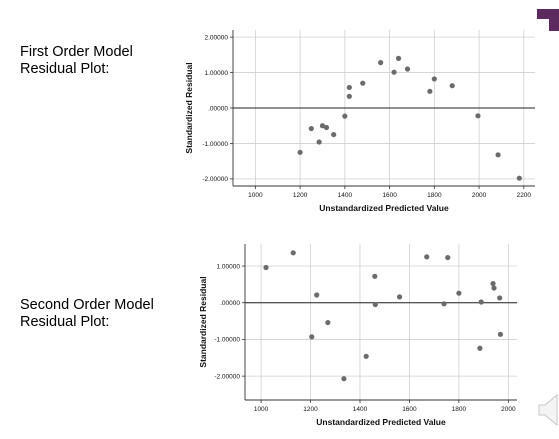 The width and height of the screenshot is (559, 439). I want to click on x-tick-label: 2200, so click(524, 195).